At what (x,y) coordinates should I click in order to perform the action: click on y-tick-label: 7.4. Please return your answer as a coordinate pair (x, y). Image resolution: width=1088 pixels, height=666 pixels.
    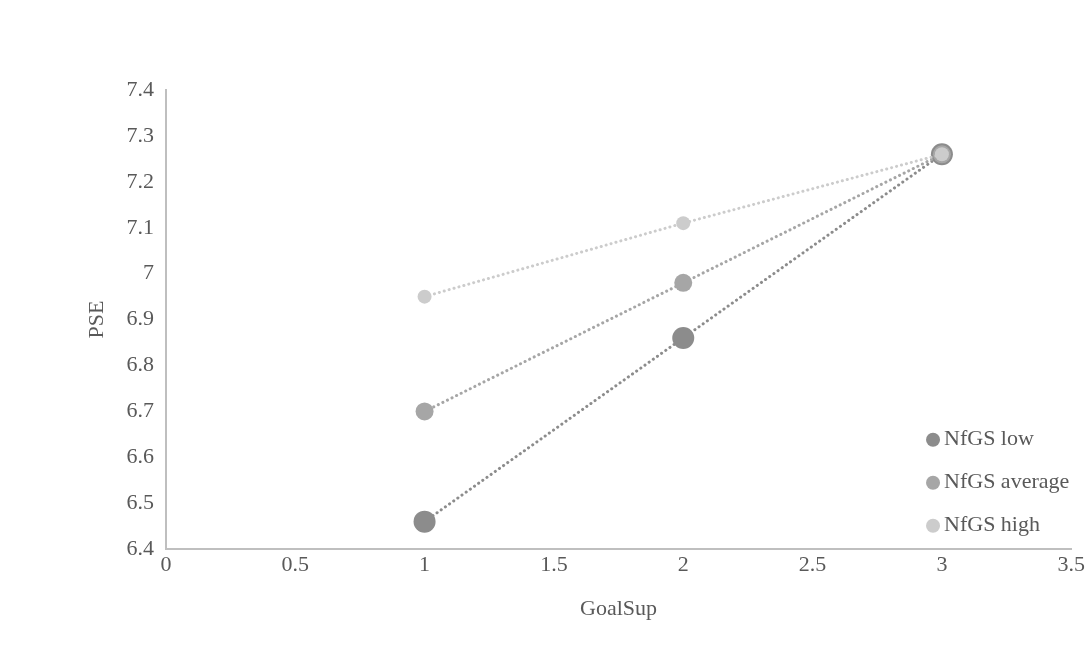
    Looking at the image, I should click on (140, 88).